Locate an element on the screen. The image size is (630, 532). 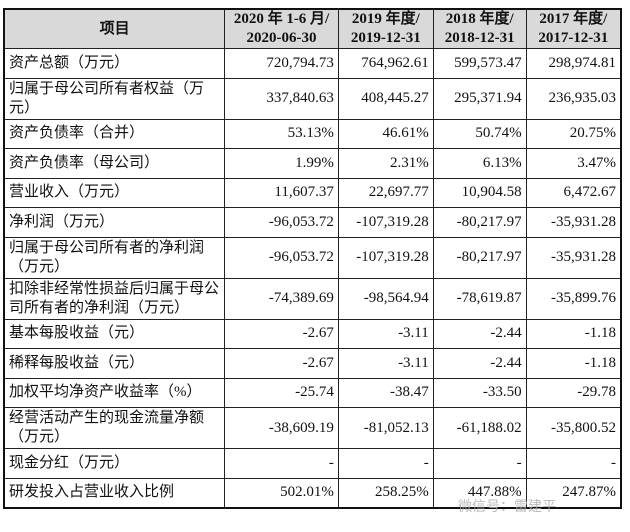
cell-value: 3.47% is located at coordinates (573, 163).